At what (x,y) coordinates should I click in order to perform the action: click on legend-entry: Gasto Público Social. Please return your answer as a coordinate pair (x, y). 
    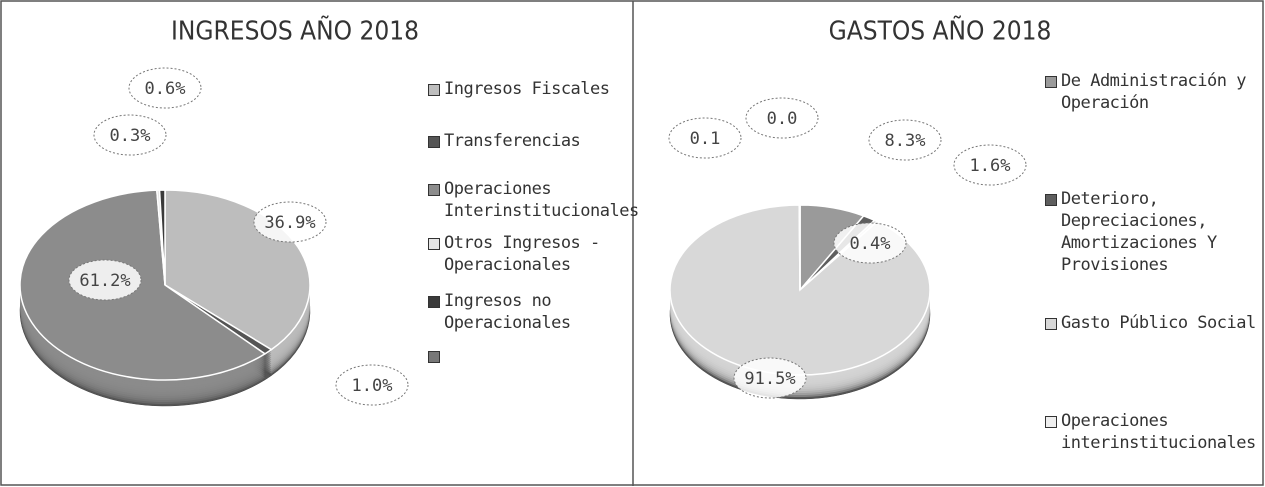
    Looking at the image, I should click on (1155, 323).